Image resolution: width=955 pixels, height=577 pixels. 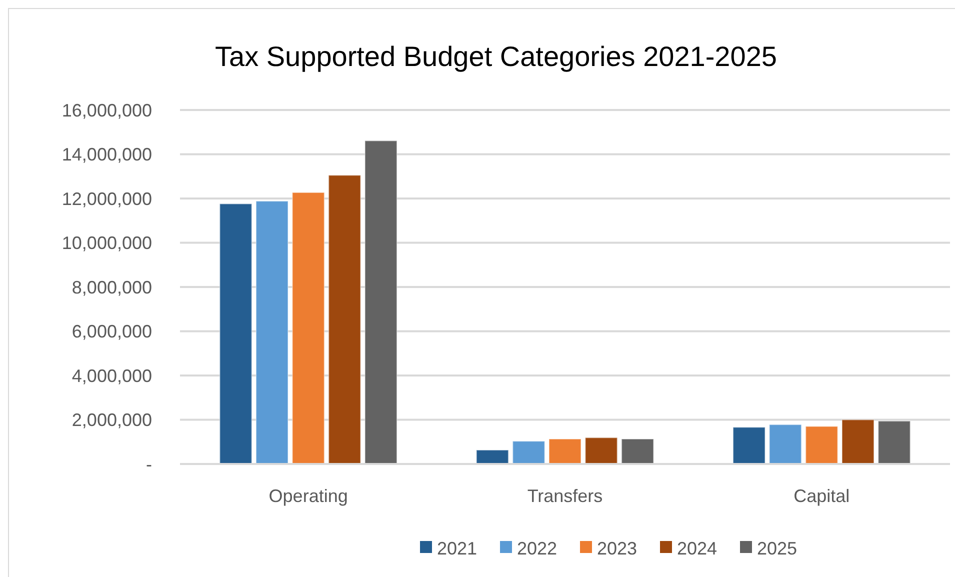 I want to click on legend-label: 2024, so click(x=697, y=548).